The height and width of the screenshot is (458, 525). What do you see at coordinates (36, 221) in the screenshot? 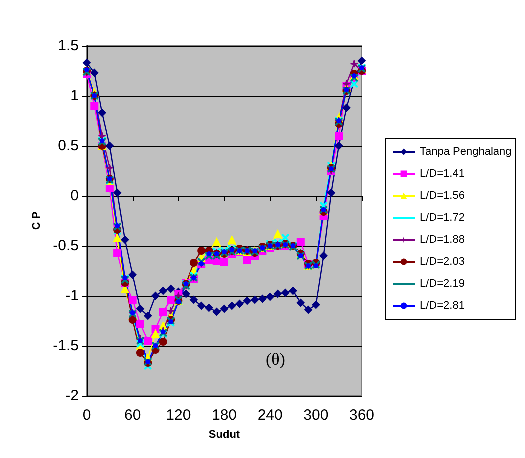
I see `y-axis-title: C P` at bounding box center [36, 221].